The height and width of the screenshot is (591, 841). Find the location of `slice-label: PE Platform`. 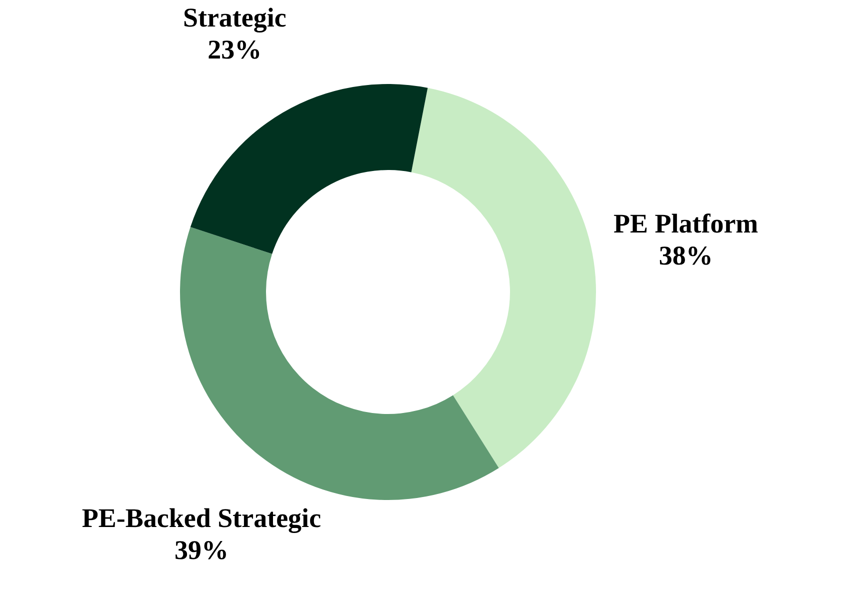

slice-label: PE Platform is located at coordinates (686, 223).